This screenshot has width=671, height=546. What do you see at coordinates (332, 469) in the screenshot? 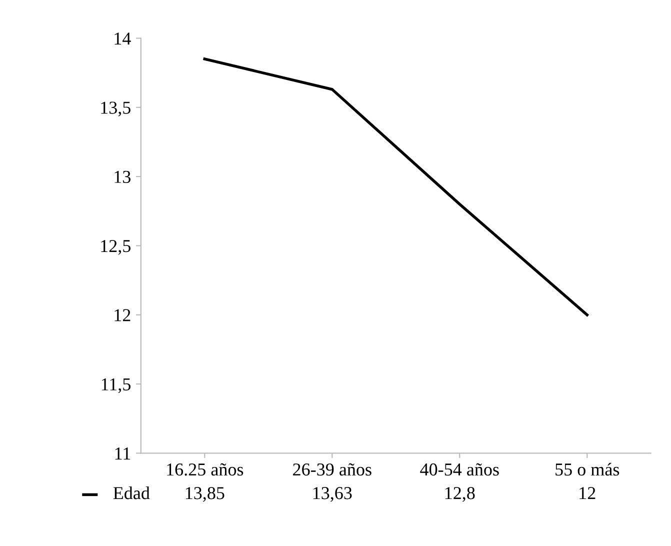
I see `x-tick-label: 26-39 años` at bounding box center [332, 469].